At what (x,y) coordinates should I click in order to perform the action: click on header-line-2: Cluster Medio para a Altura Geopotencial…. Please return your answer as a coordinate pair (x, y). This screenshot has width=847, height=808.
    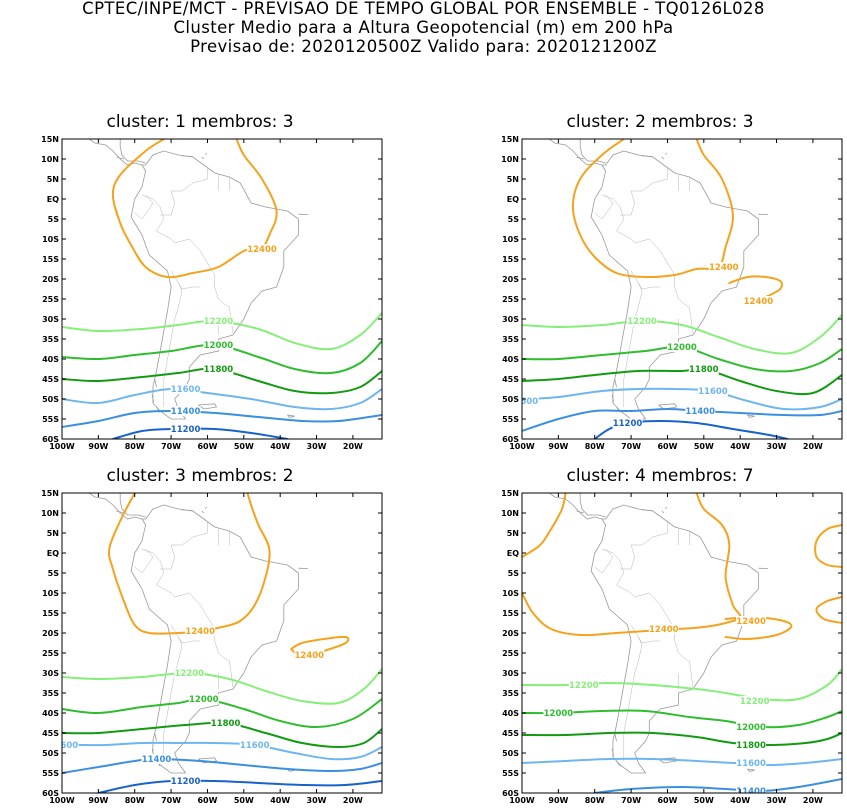
    Looking at the image, I should click on (423, 27).